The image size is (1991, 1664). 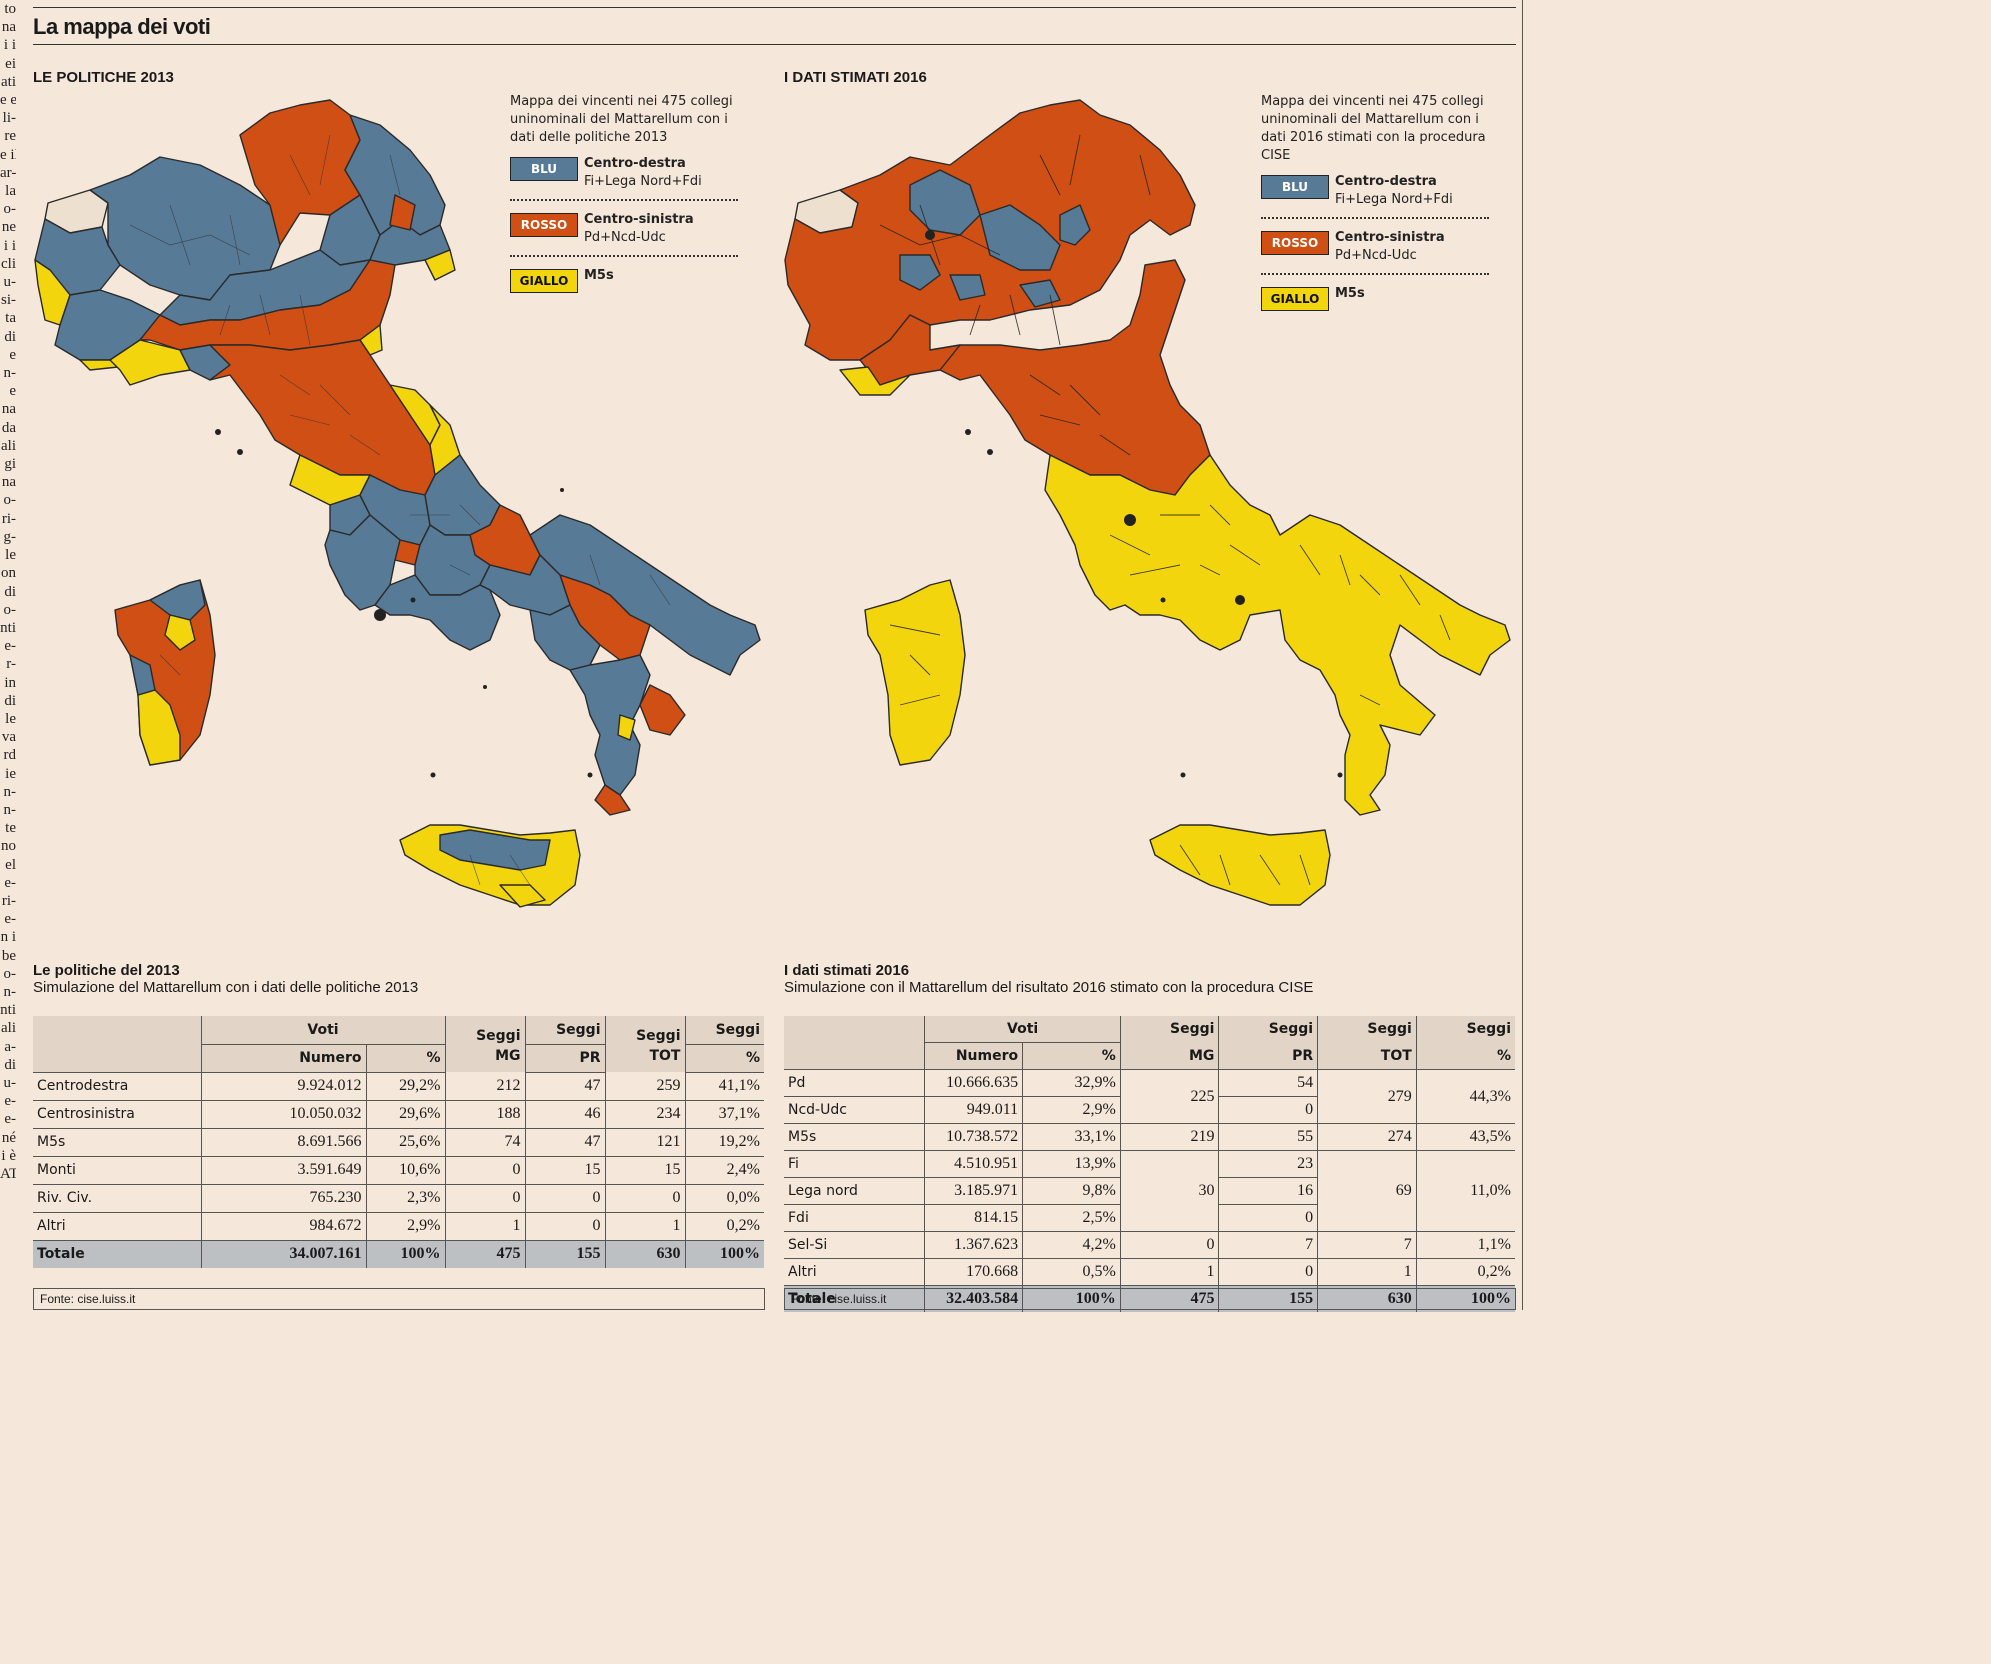 What do you see at coordinates (10, 718) in the screenshot?
I see `article-line: le` at bounding box center [10, 718].